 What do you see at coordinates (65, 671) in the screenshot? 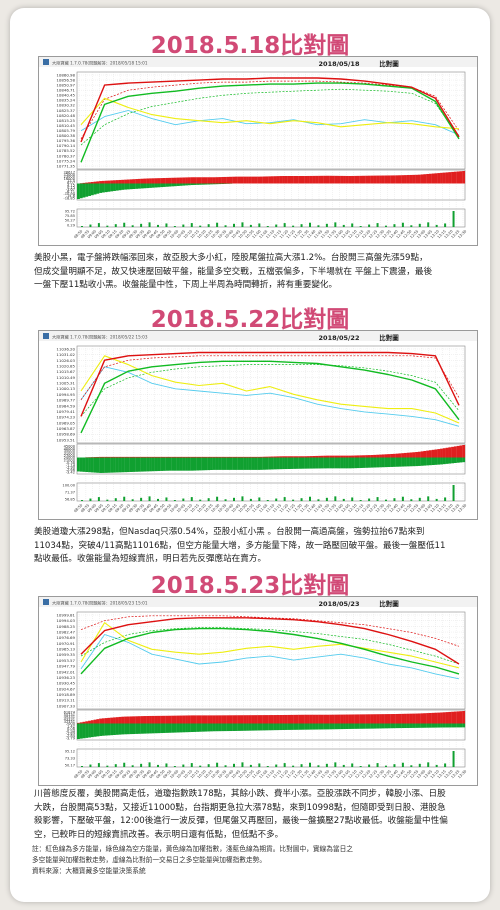
I see `y-tick-label: 10942.01` at bounding box center [65, 671].